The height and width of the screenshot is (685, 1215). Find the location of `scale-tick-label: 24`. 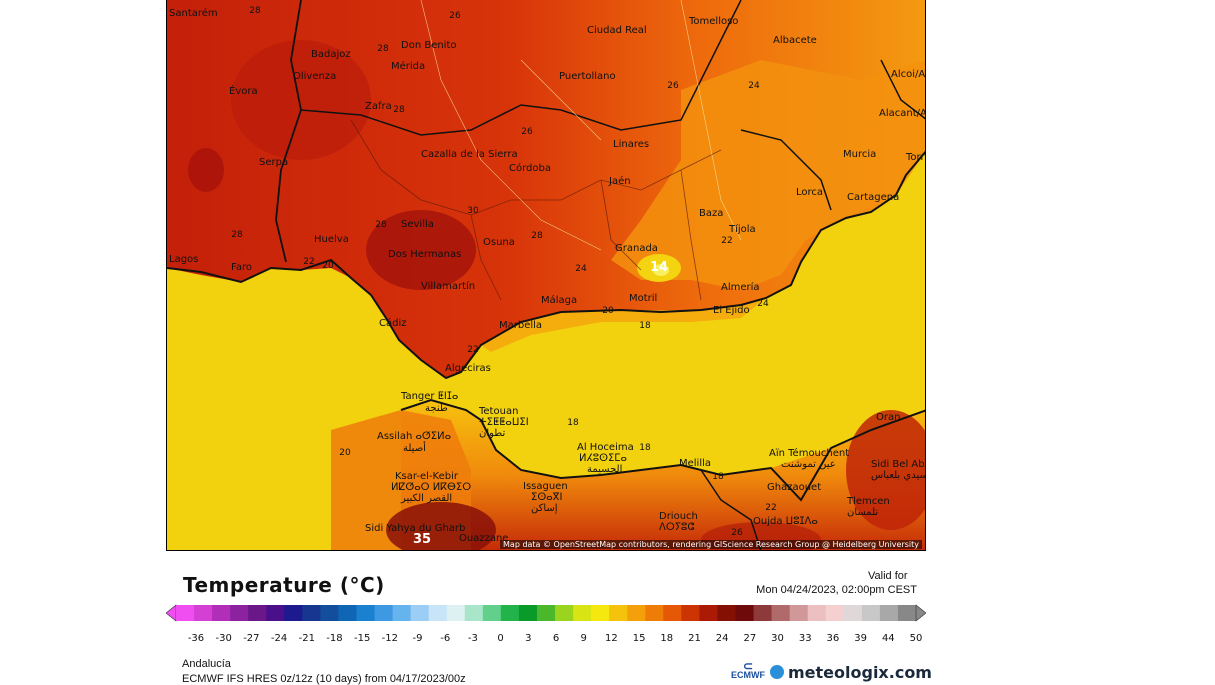

scale-tick-label: 24 is located at coordinates (722, 638).